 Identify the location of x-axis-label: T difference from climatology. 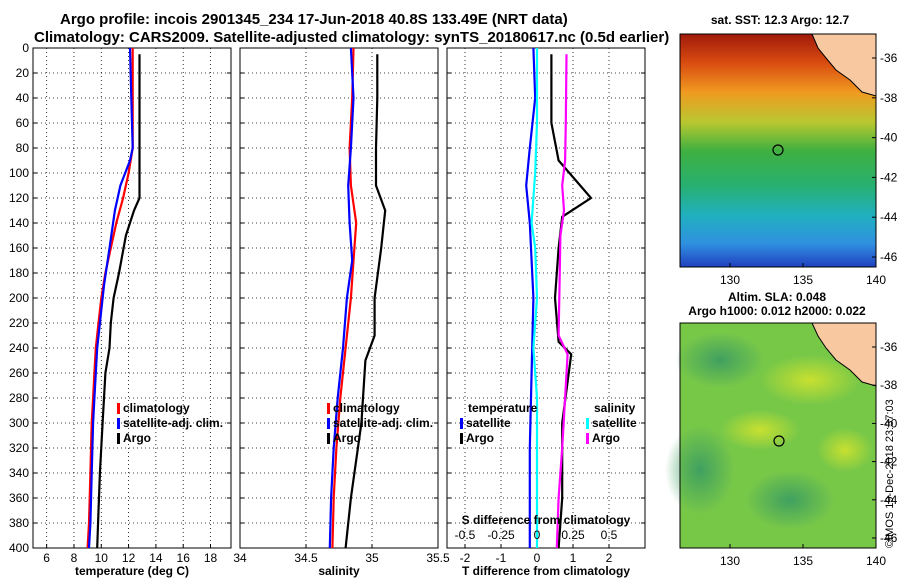
(546, 571).